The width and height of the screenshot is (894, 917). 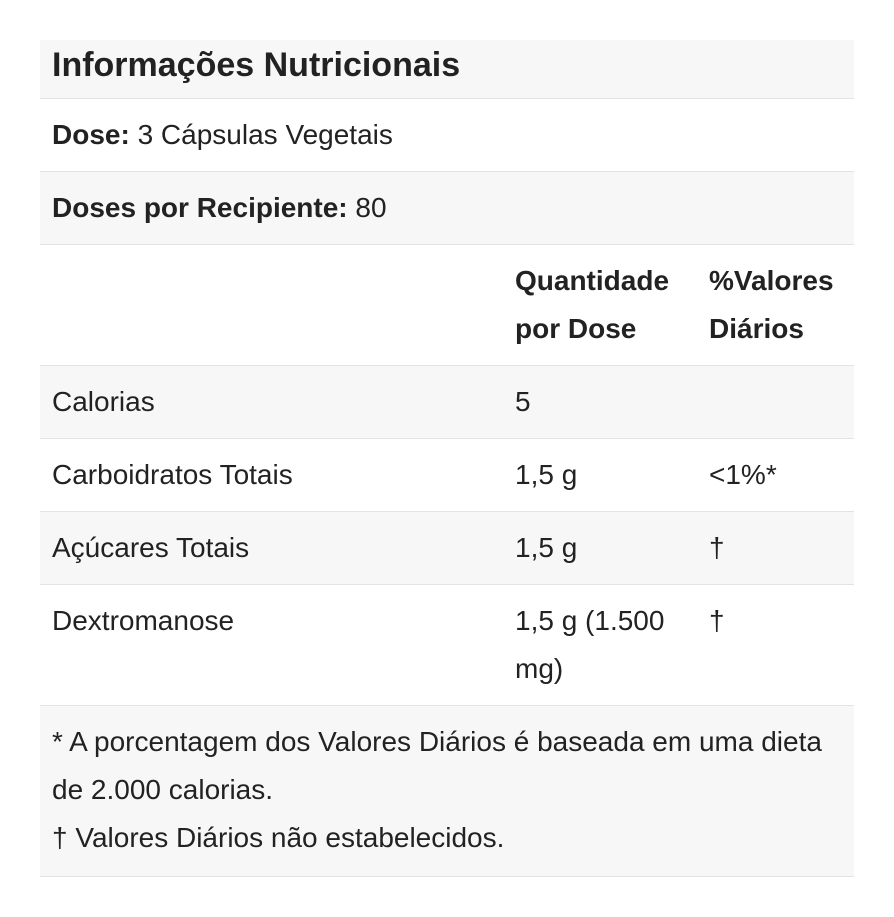 I want to click on nutrient-row: Carboidratos Totais 1,5 g <1%*, so click(x=447, y=475).